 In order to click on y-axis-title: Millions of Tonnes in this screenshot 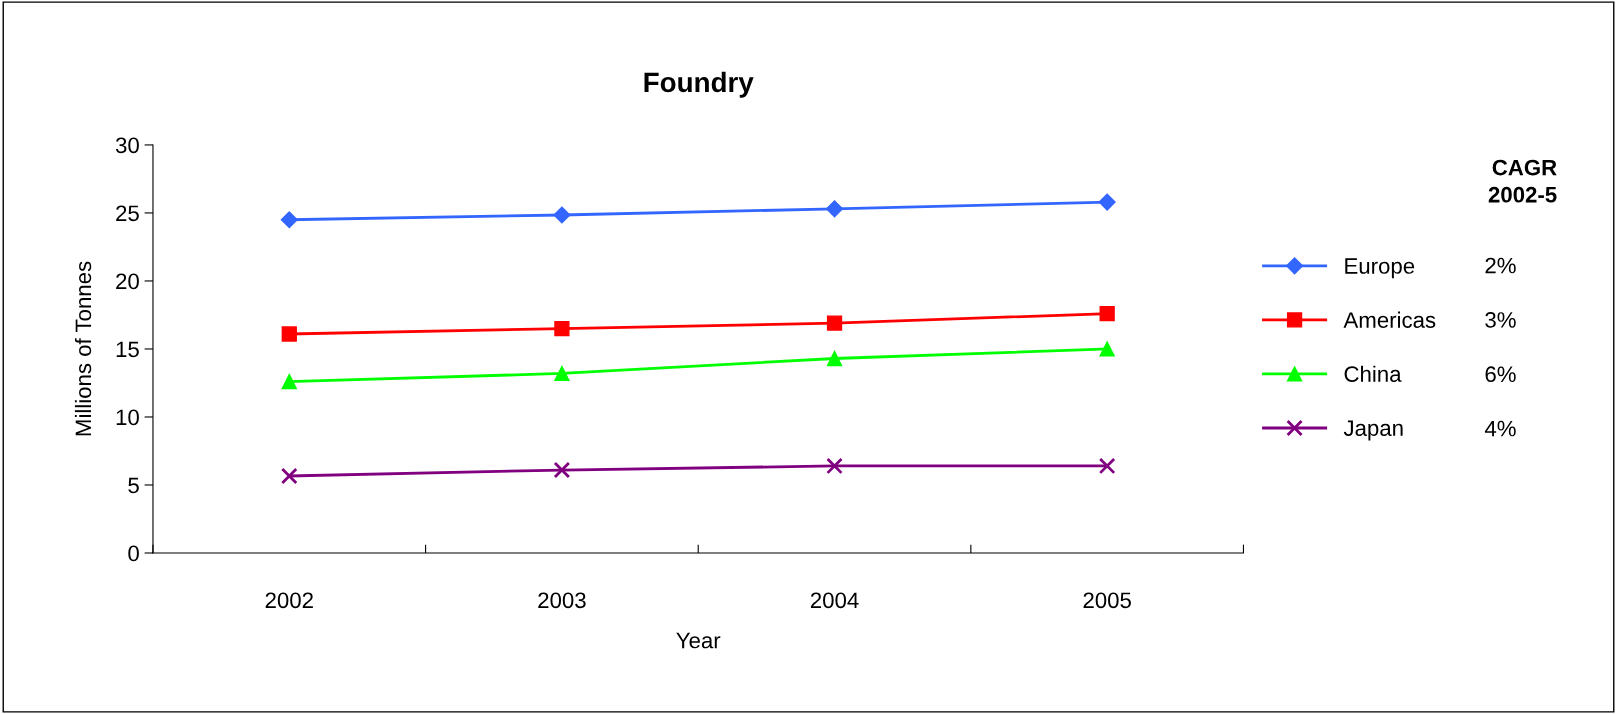, I will do `click(83, 348)`.